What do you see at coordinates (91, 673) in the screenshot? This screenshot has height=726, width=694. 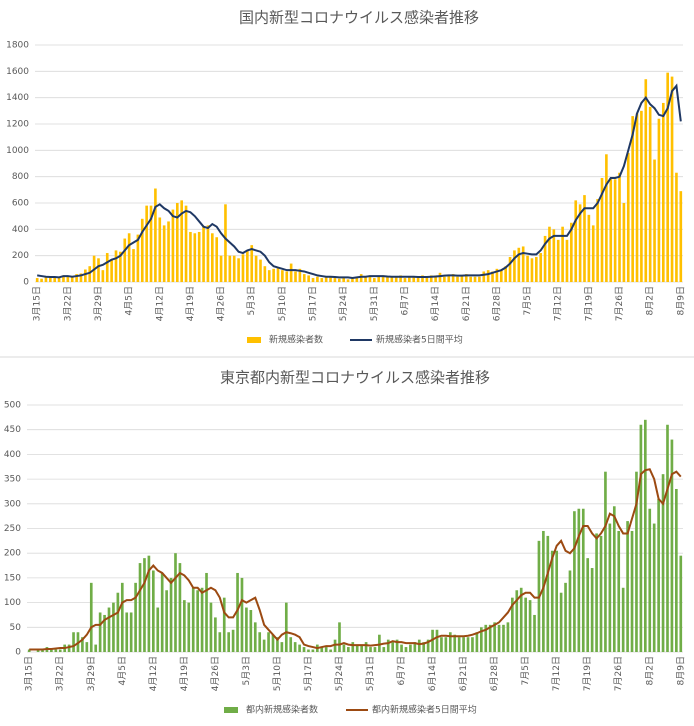 I see `x-tick-label: 3月29日` at bounding box center [91, 673].